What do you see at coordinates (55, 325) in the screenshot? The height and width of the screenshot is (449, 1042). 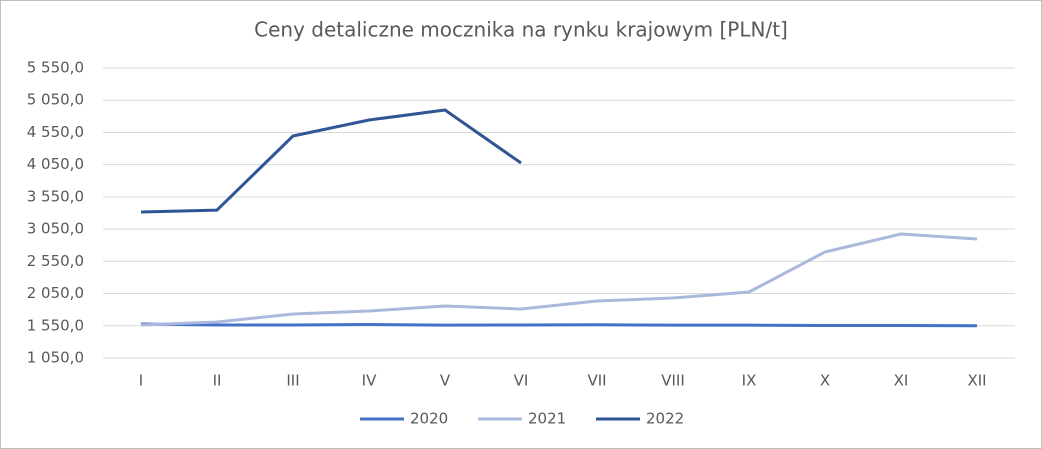 I see `y-tick-label: 1 550,0` at bounding box center [55, 325].